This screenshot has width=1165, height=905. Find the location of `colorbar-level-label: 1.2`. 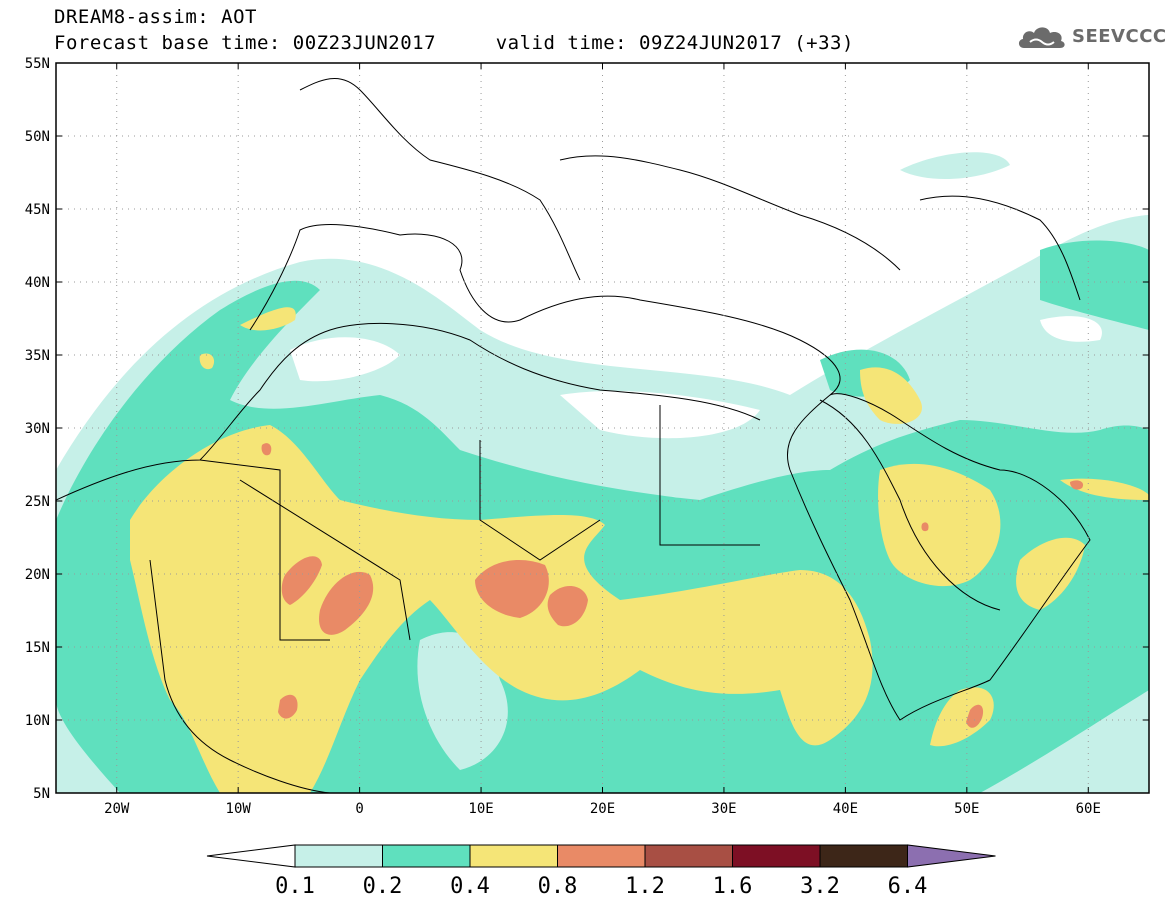

colorbar-level-label: 1.2 is located at coordinates (645, 886).